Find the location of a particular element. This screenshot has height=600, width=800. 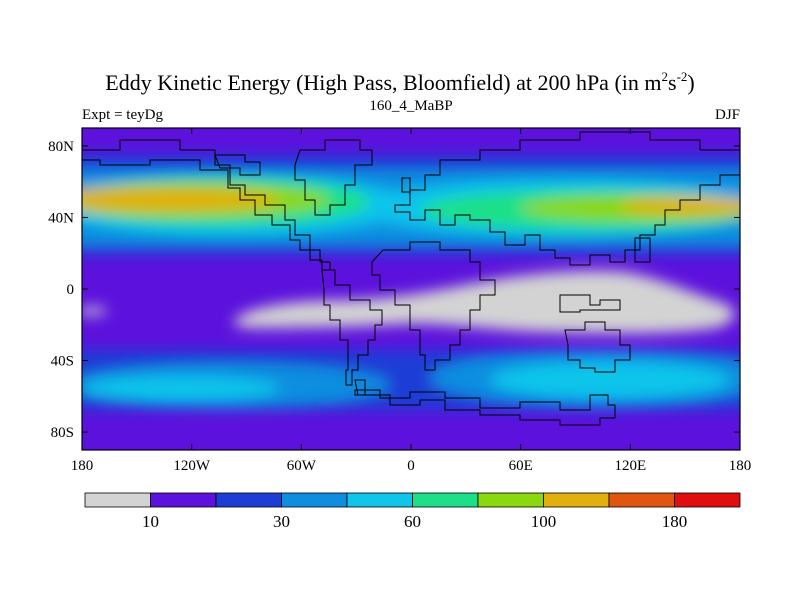

coastline-antarctica is located at coordinates (485, 407).